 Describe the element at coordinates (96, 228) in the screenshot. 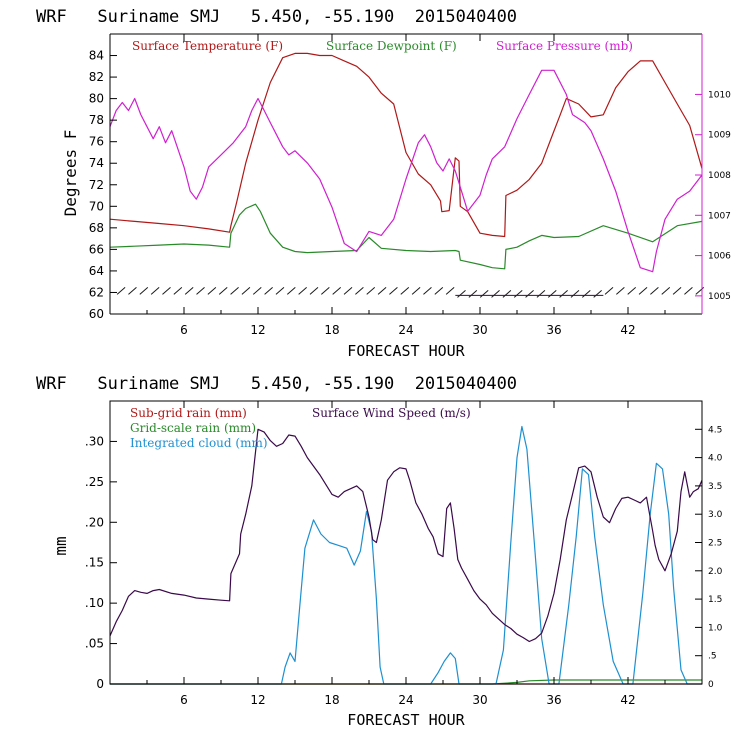

I see `y-tick-label: 68` at that location.